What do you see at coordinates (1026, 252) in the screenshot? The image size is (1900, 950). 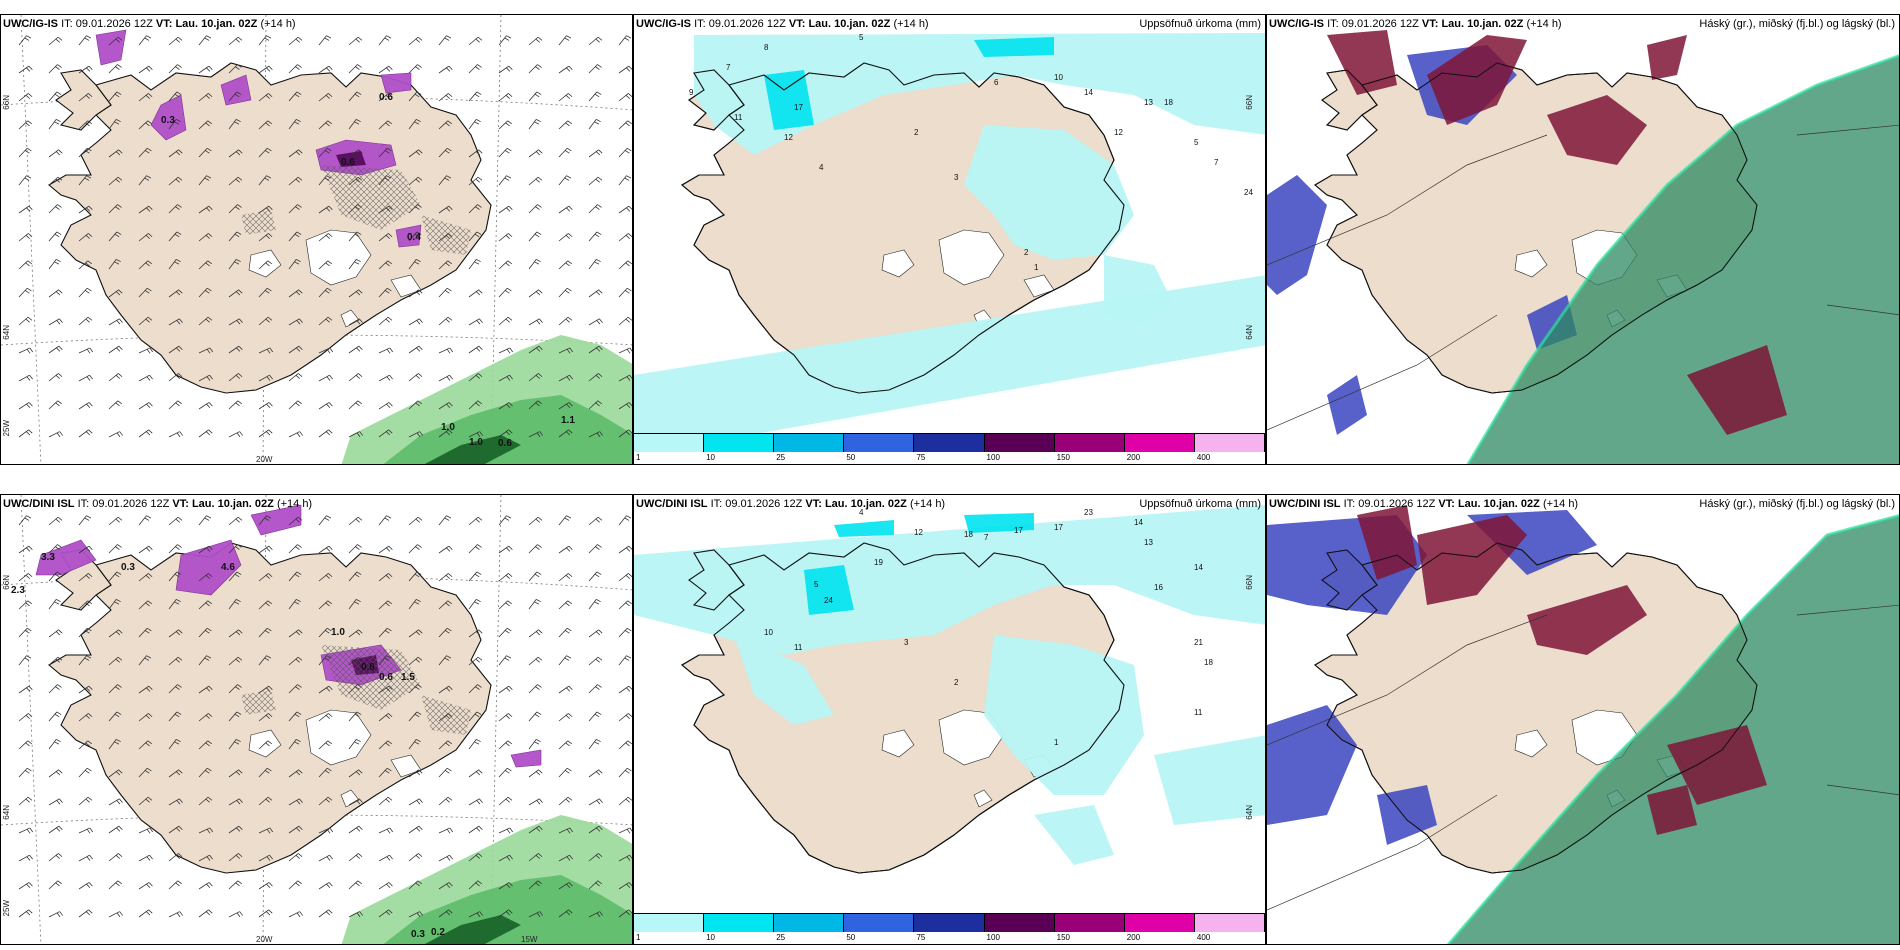 I see `precip-amount-label: 2` at bounding box center [1026, 252].